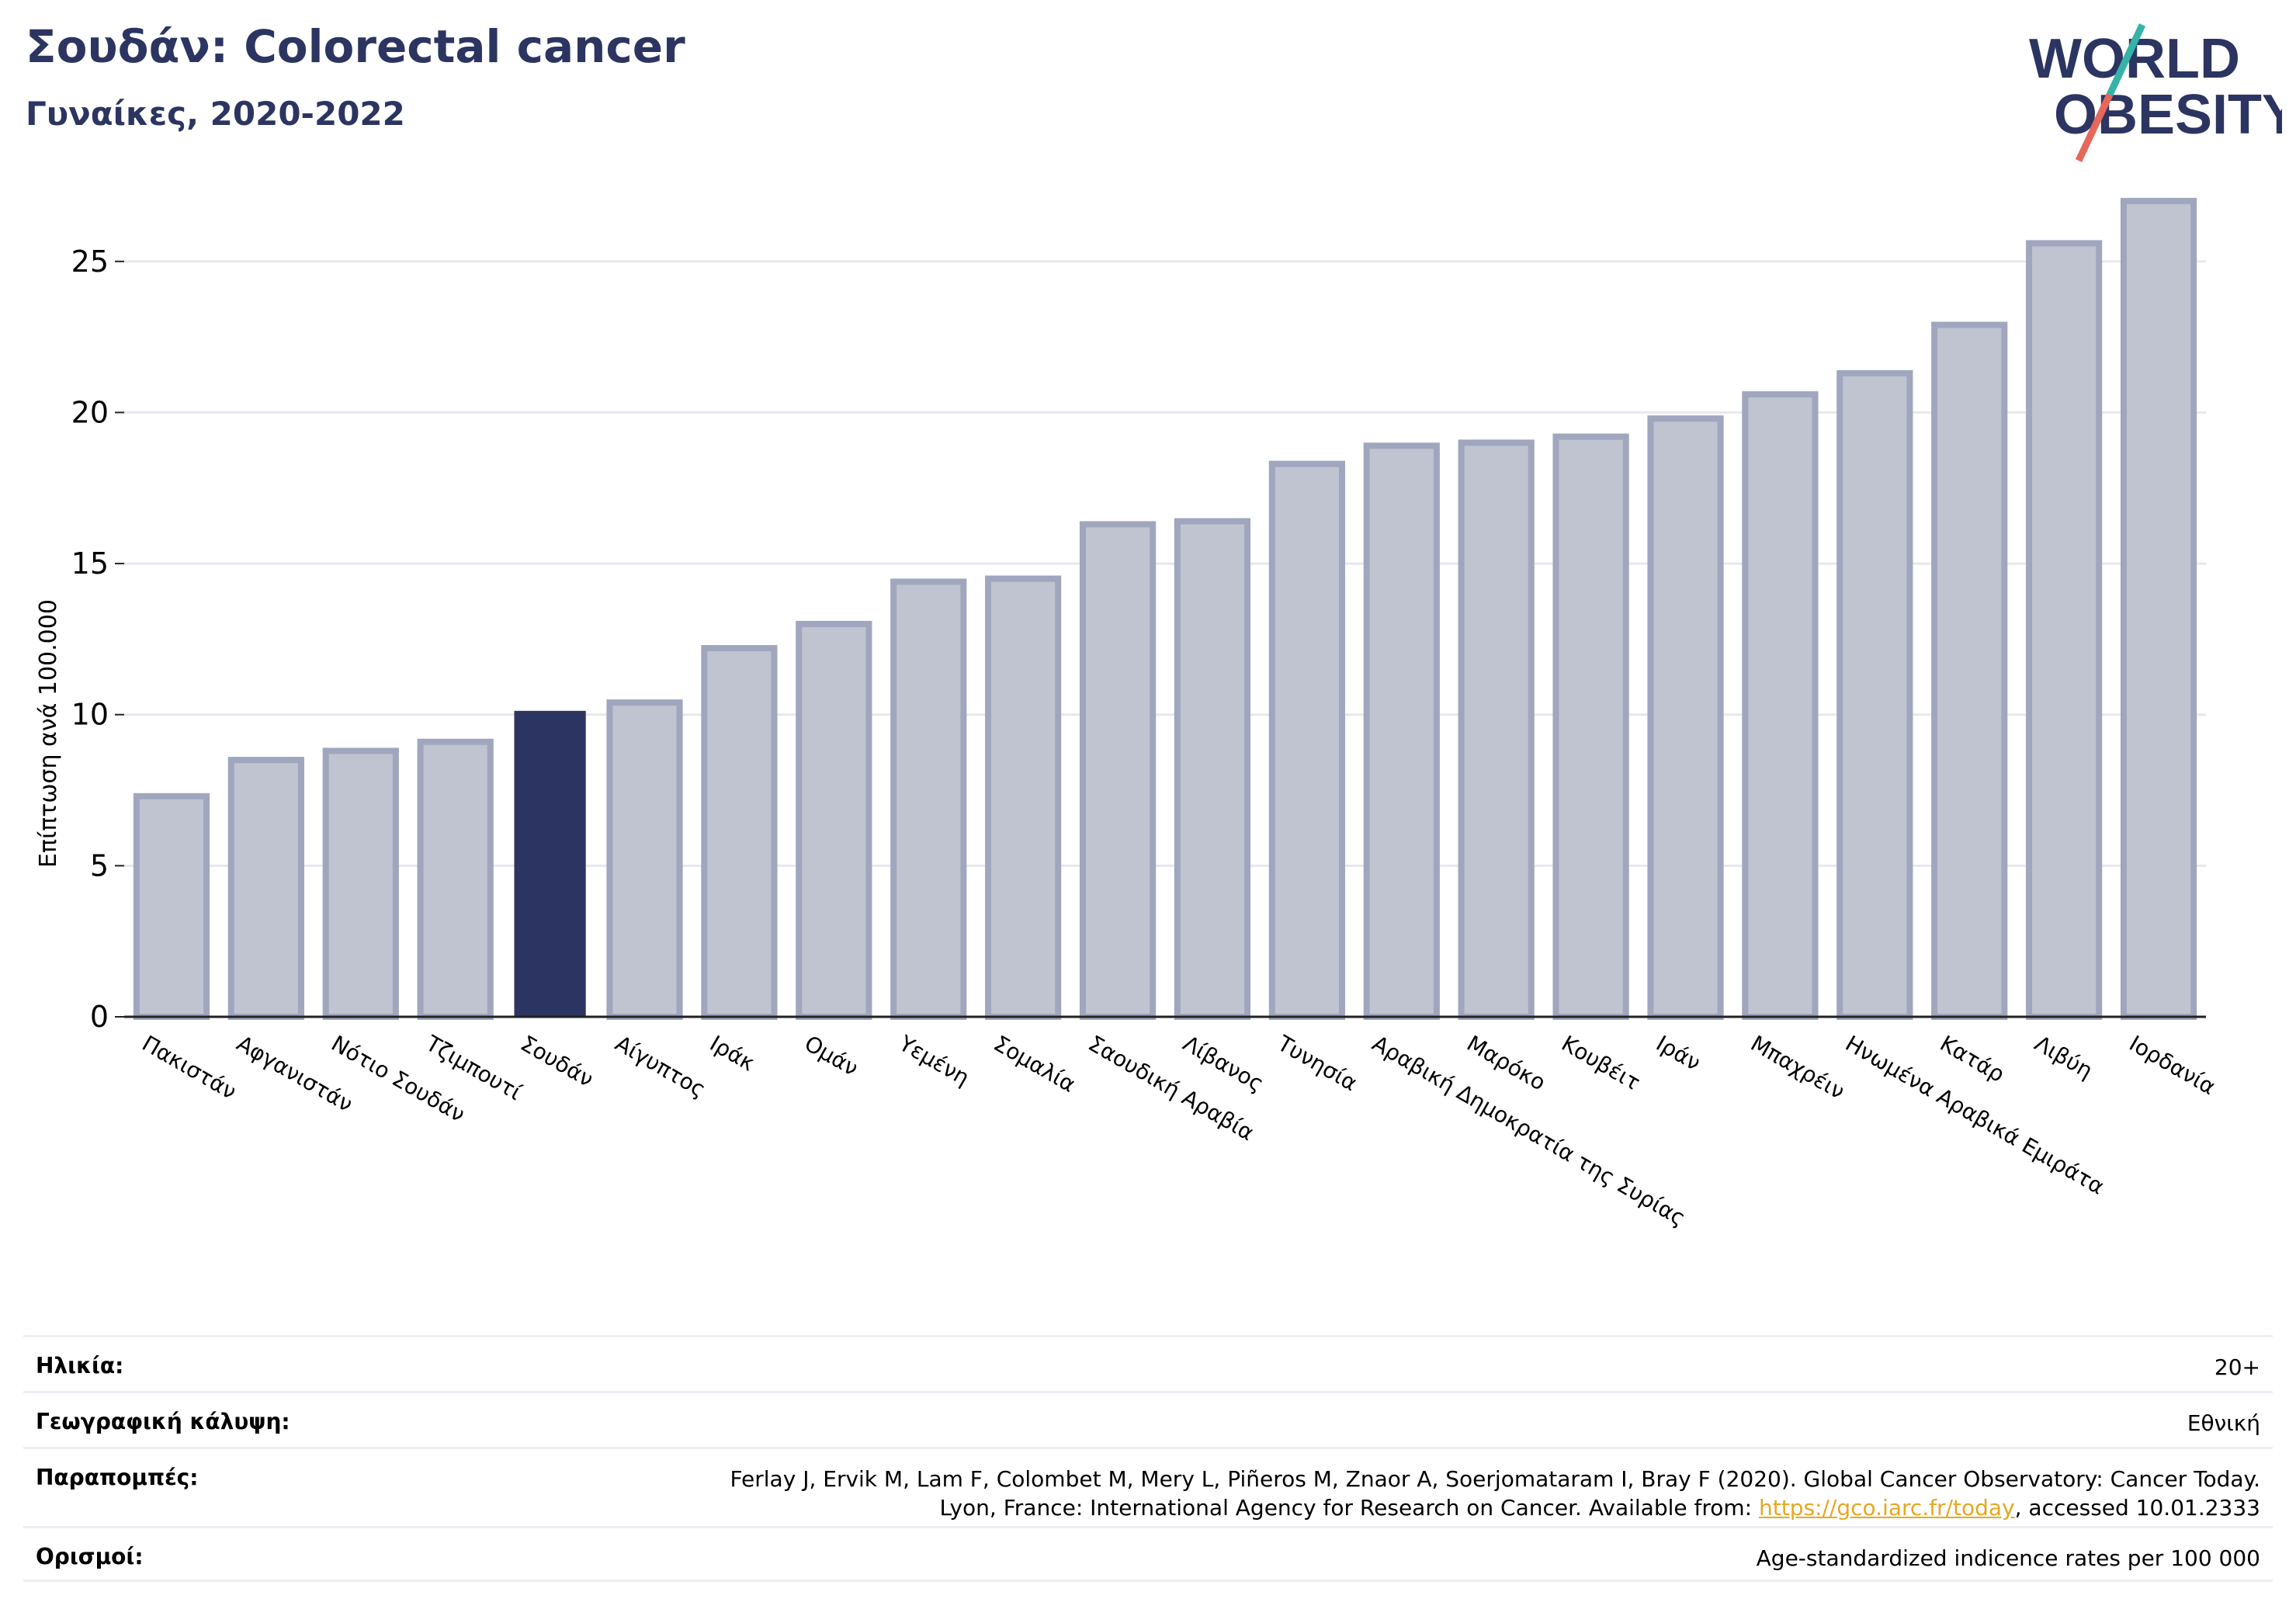  Describe the element at coordinates (1887, 1508) in the screenshot. I see `references-link: https://gco.iarc.fr/today` at that location.